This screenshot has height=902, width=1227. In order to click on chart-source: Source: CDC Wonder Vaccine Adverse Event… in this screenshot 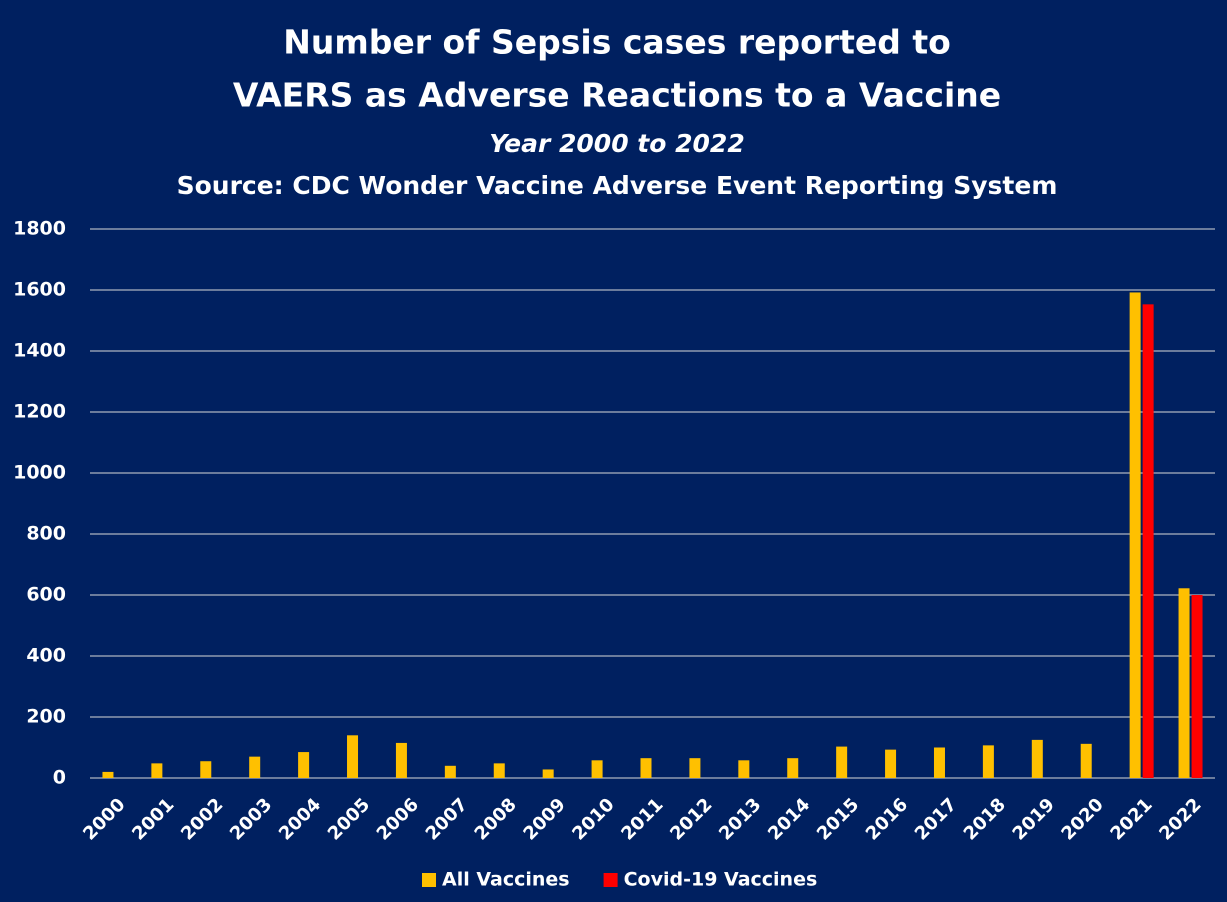, I will do `click(617, 185)`.